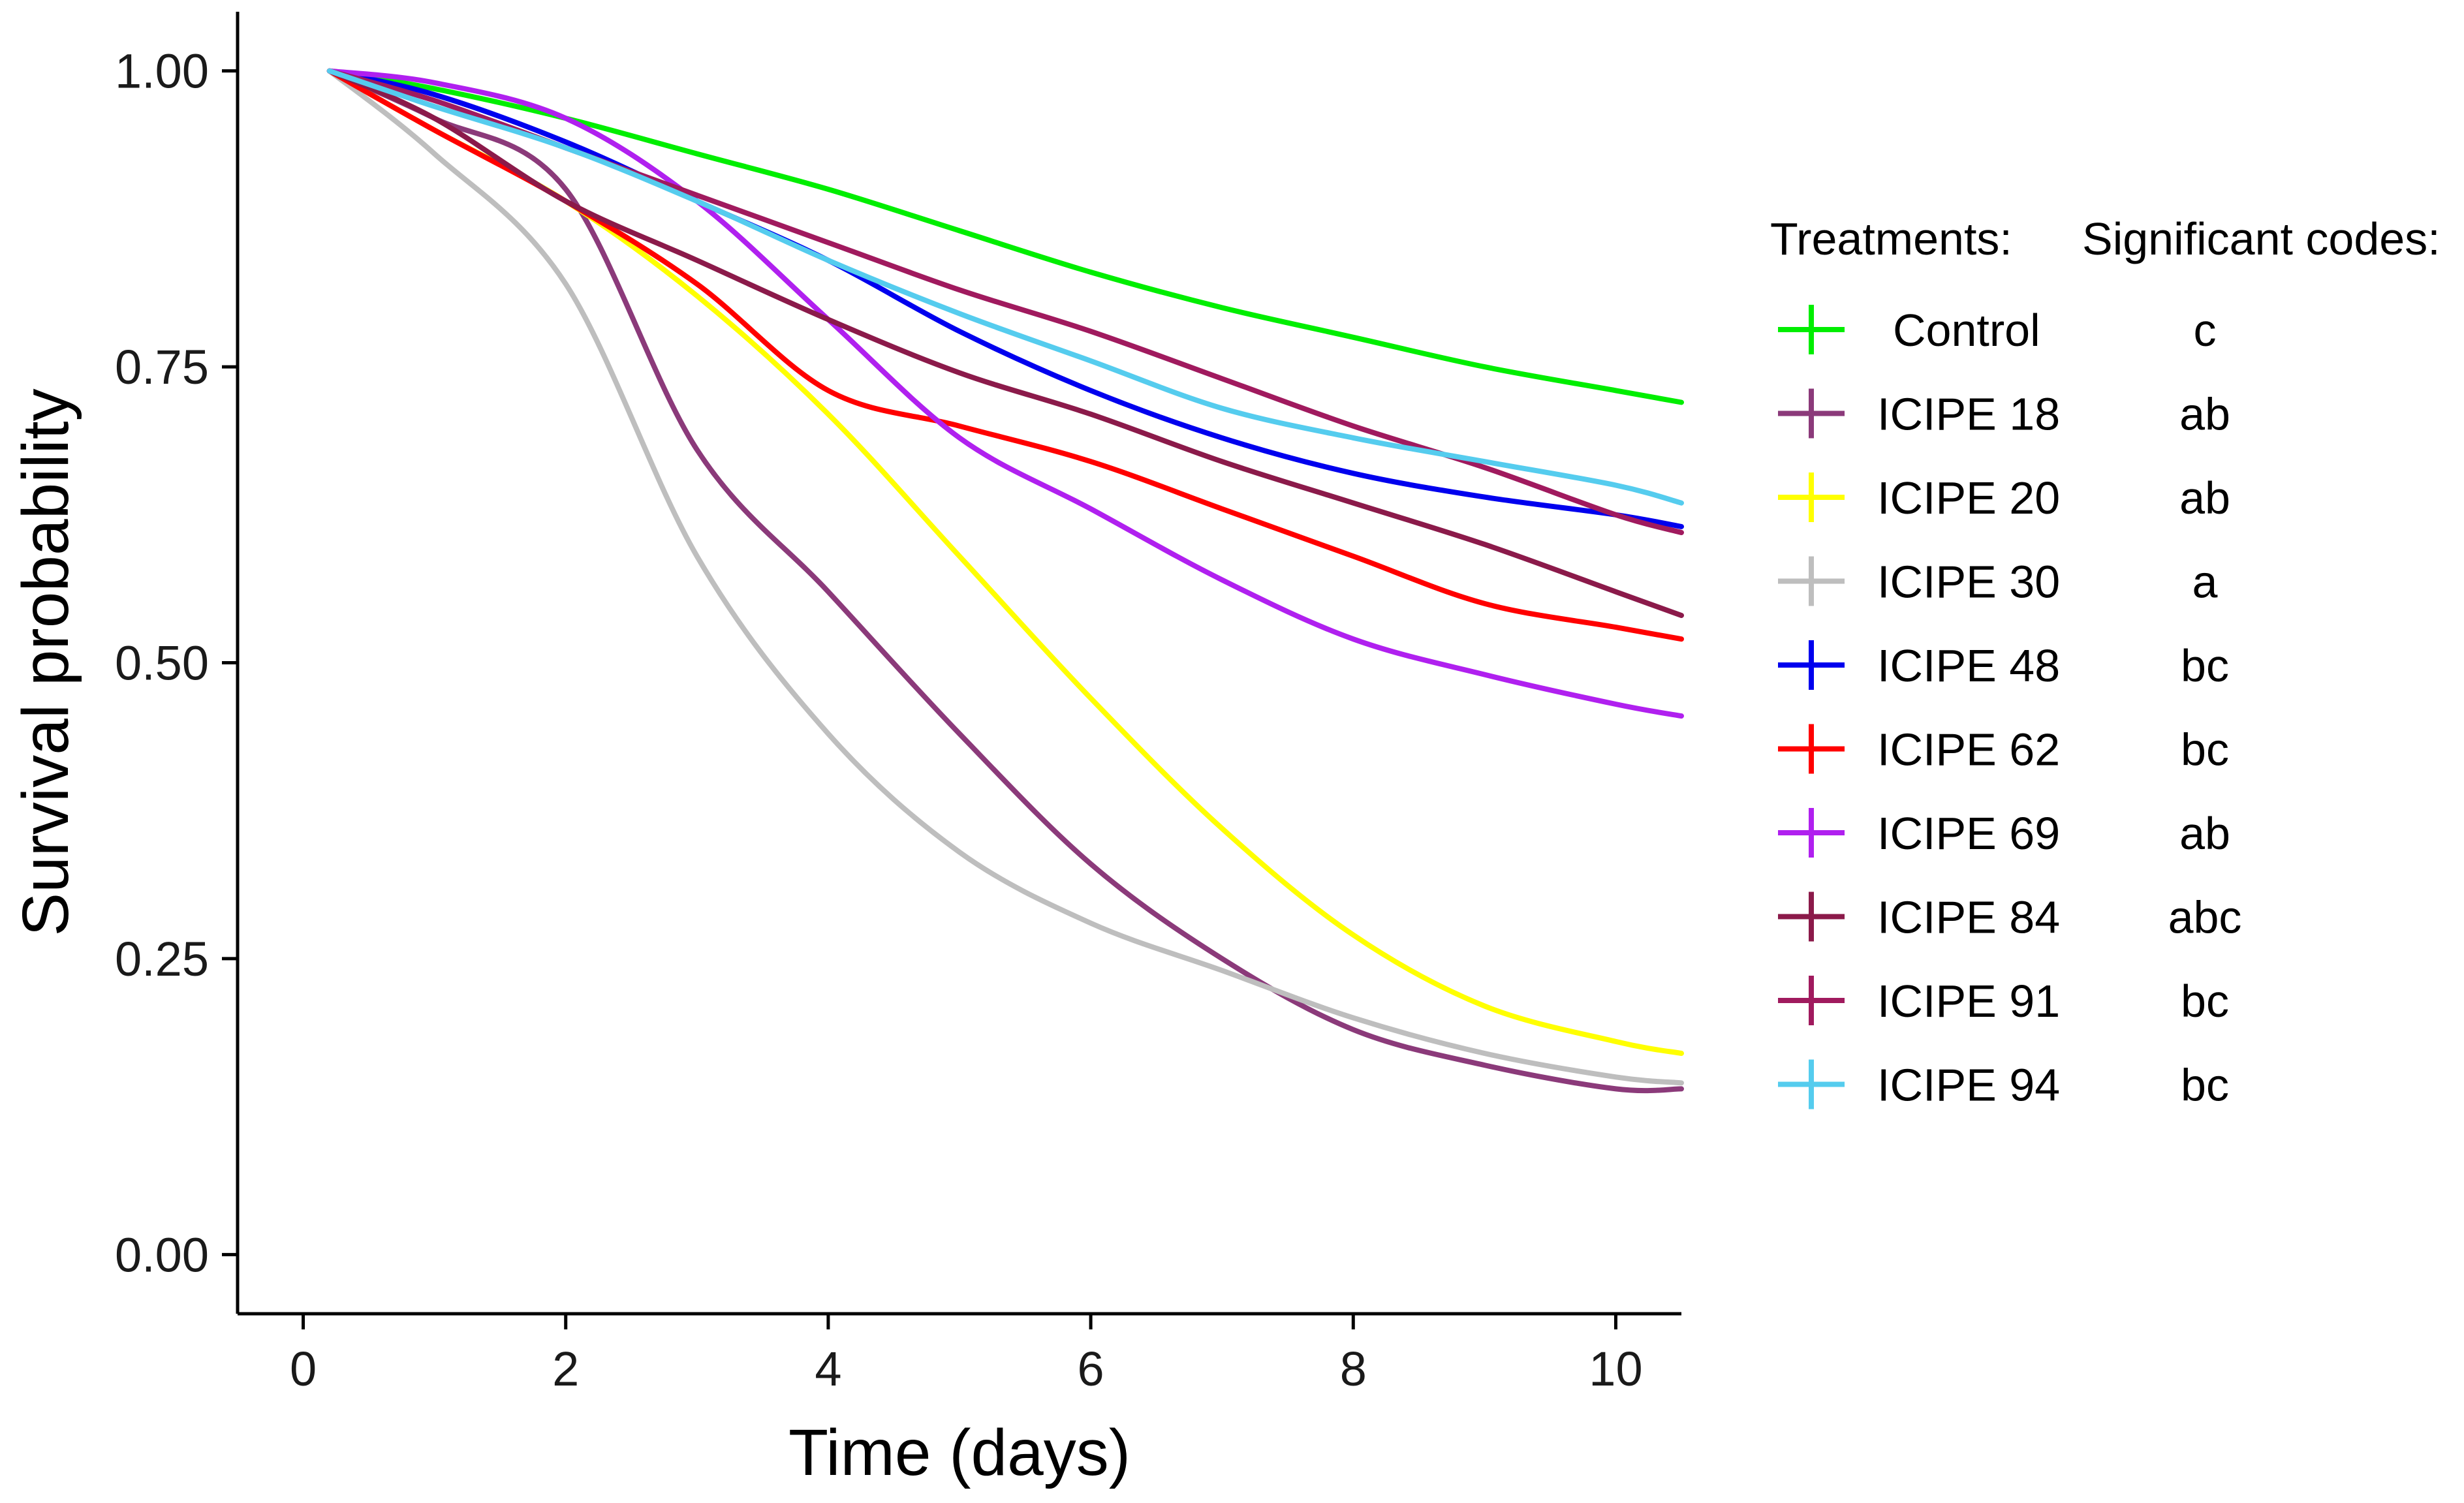  I want to click on y-tick-label: 0.25, so click(162, 959).